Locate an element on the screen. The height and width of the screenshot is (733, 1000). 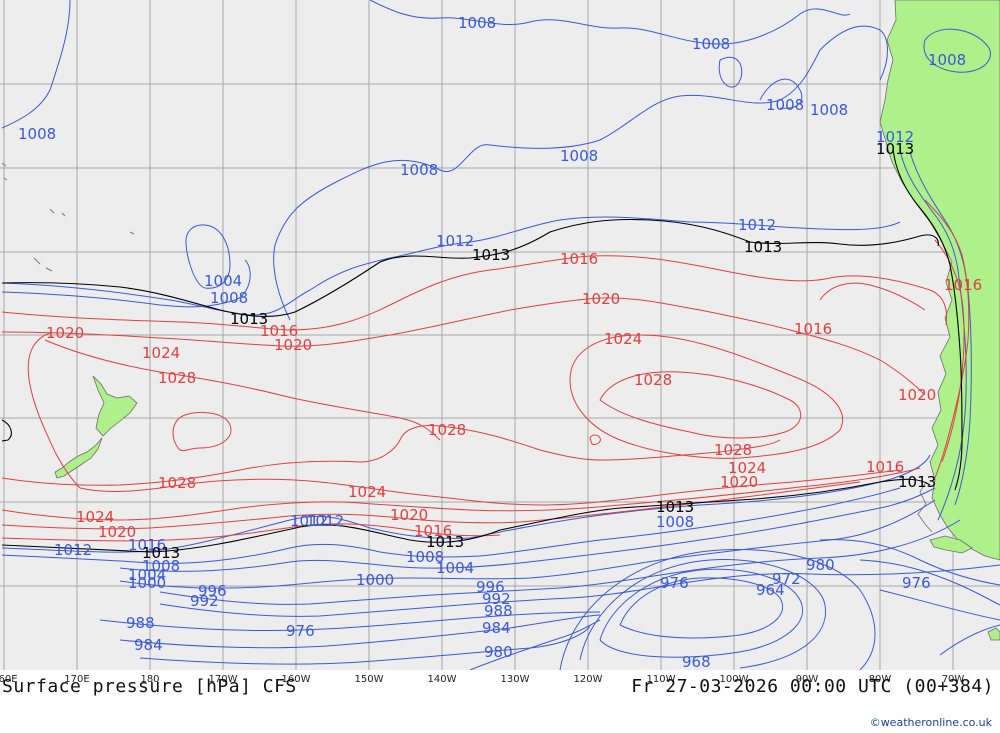
longitude-tick: 110W is located at coordinates (661, 679).